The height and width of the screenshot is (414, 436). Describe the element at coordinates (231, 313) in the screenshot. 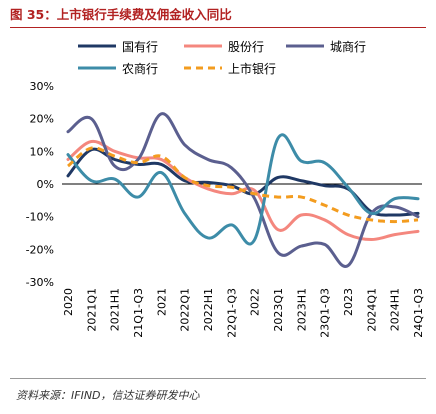

I see `x-tick-label: 22Q1-Q3` at that location.